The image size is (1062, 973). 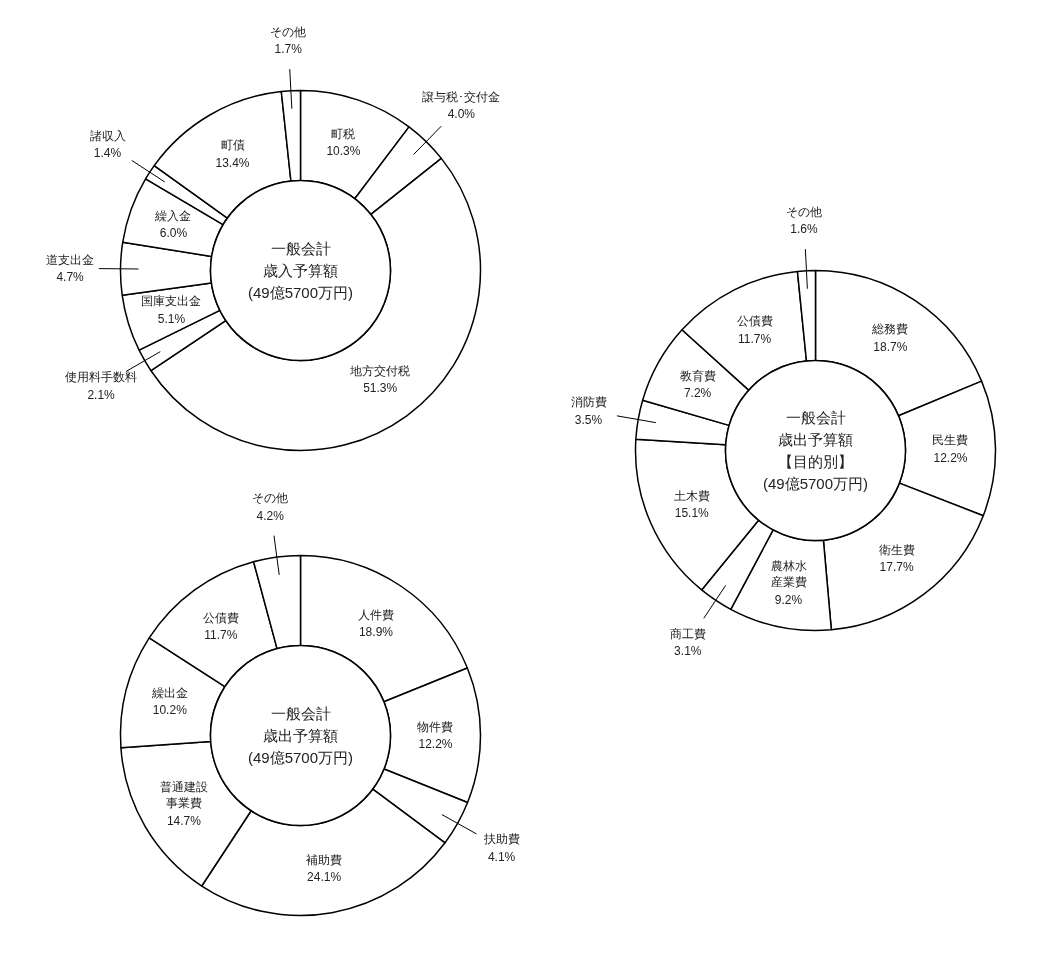 I want to click on data-label: 4.7%, so click(x=70, y=277).